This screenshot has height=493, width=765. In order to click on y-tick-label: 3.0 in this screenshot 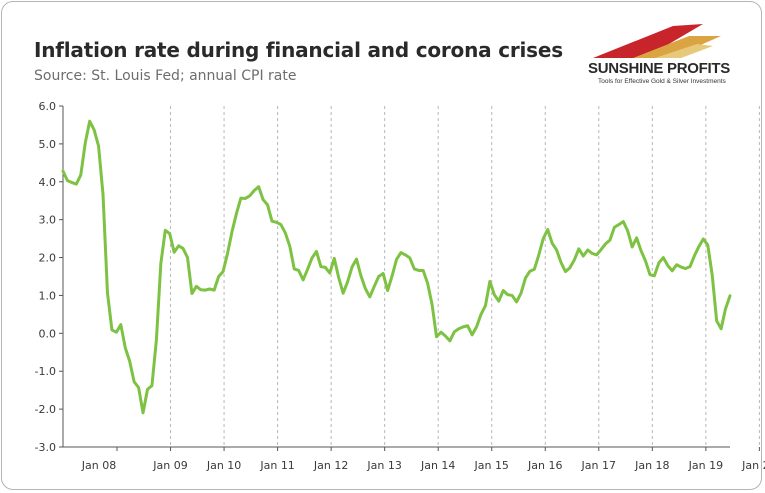, I will do `click(48, 220)`.